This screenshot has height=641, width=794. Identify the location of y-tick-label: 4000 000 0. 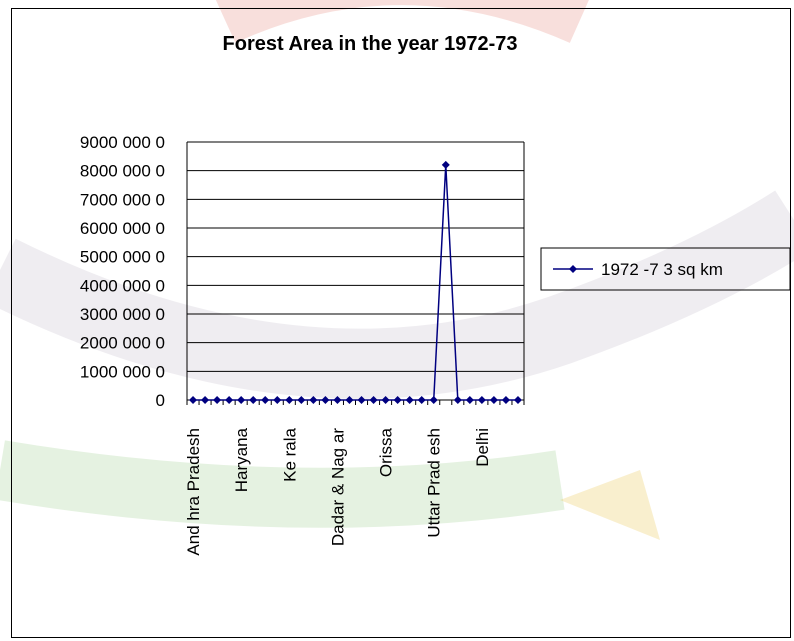
(122, 285).